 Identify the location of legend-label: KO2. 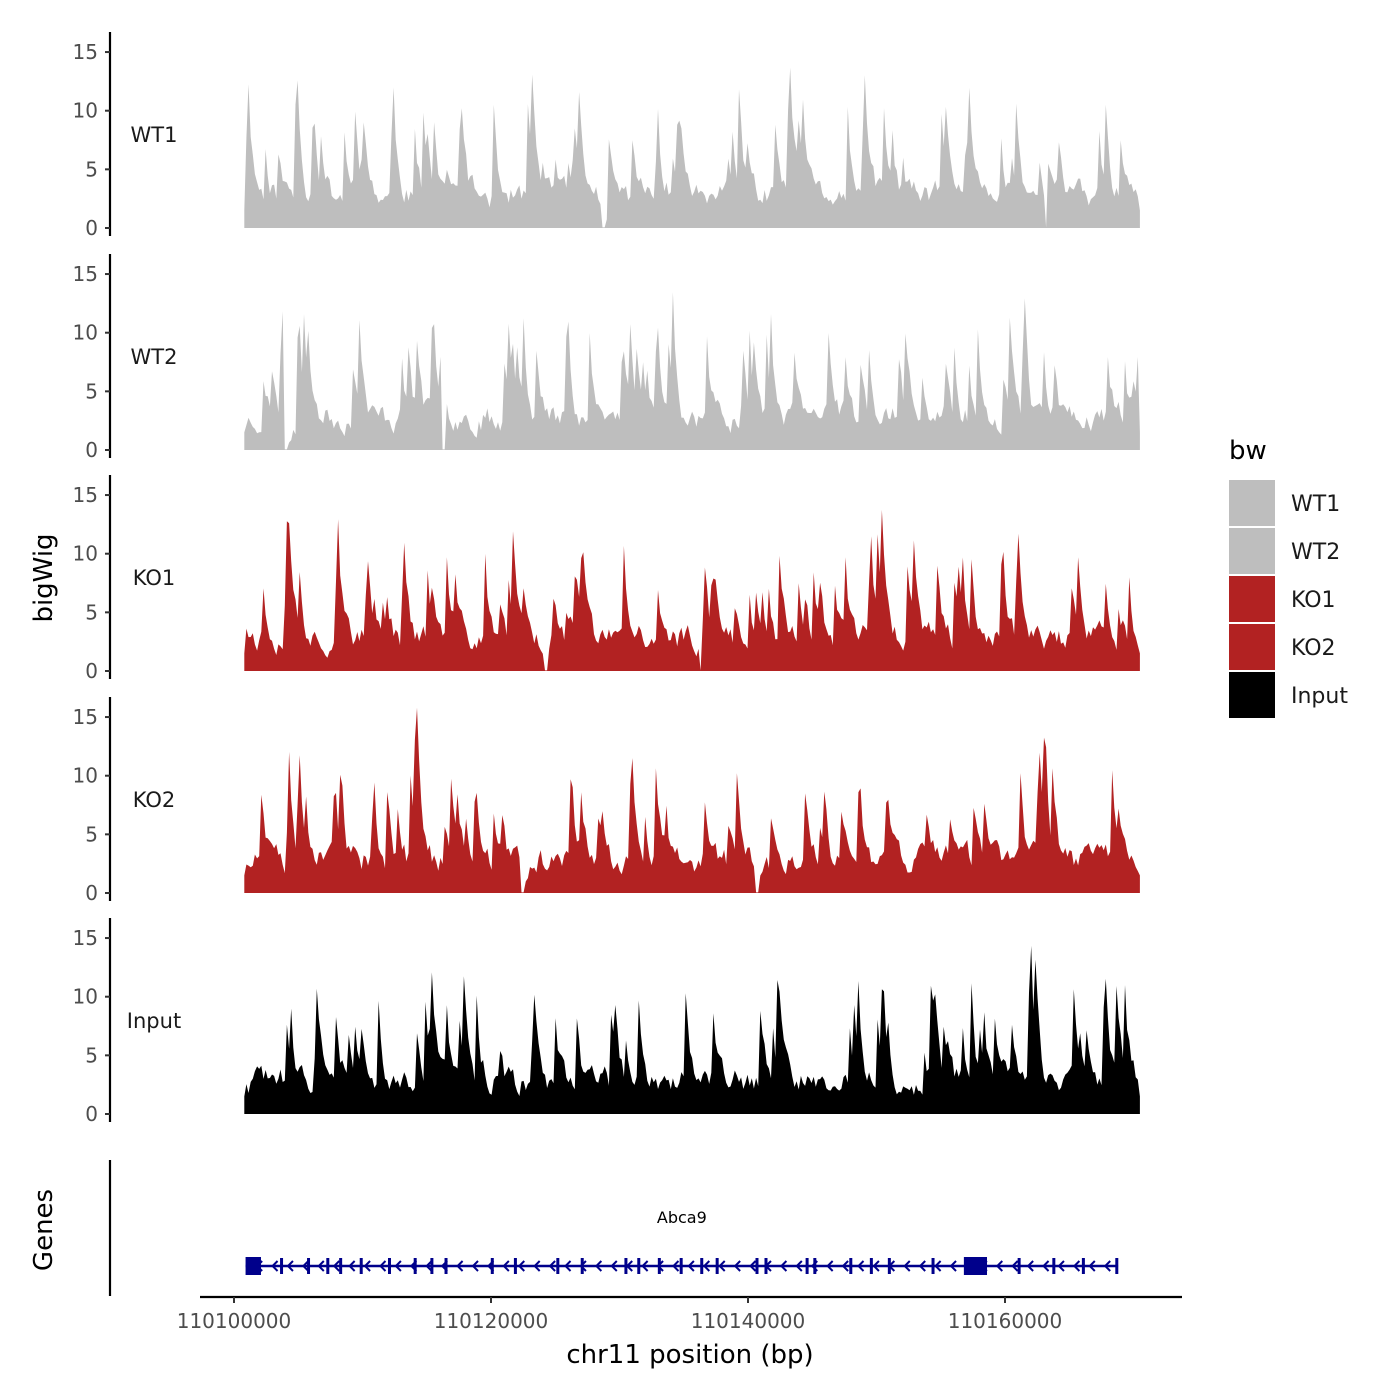
(1313, 648).